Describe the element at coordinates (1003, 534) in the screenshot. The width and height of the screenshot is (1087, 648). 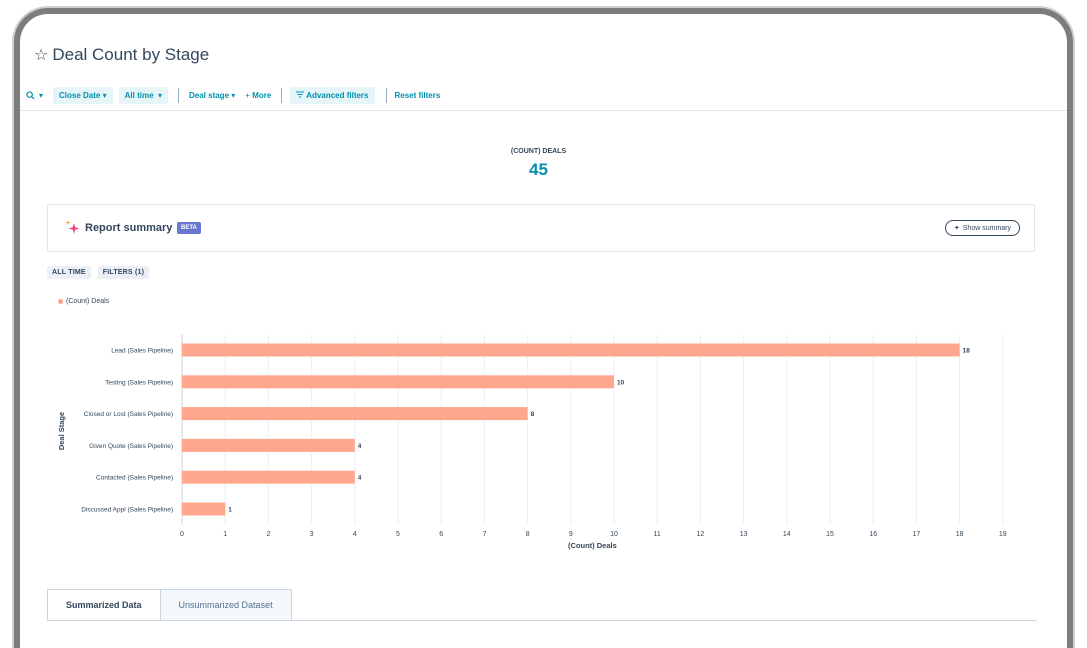
I see `x-tick-label: 19` at that location.